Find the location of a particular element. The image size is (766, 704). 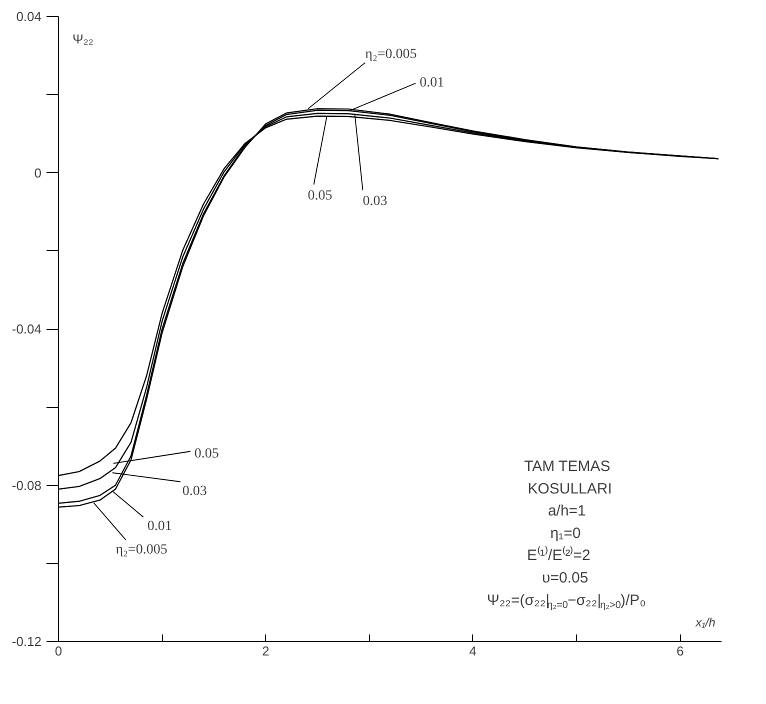

annotation: E⁽¹⁾/E⁽²⁾=2 is located at coordinates (558, 555).